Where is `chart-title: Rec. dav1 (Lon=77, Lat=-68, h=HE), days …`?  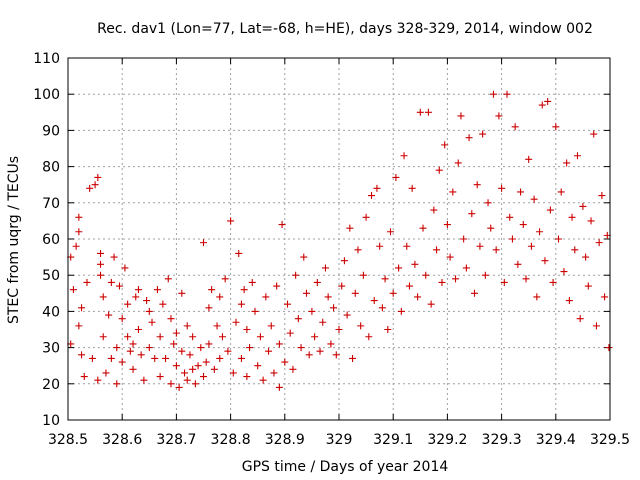
chart-title: Rec. dav1 (Lon=77, Lat=-68, h=HE), days … is located at coordinates (345, 29).